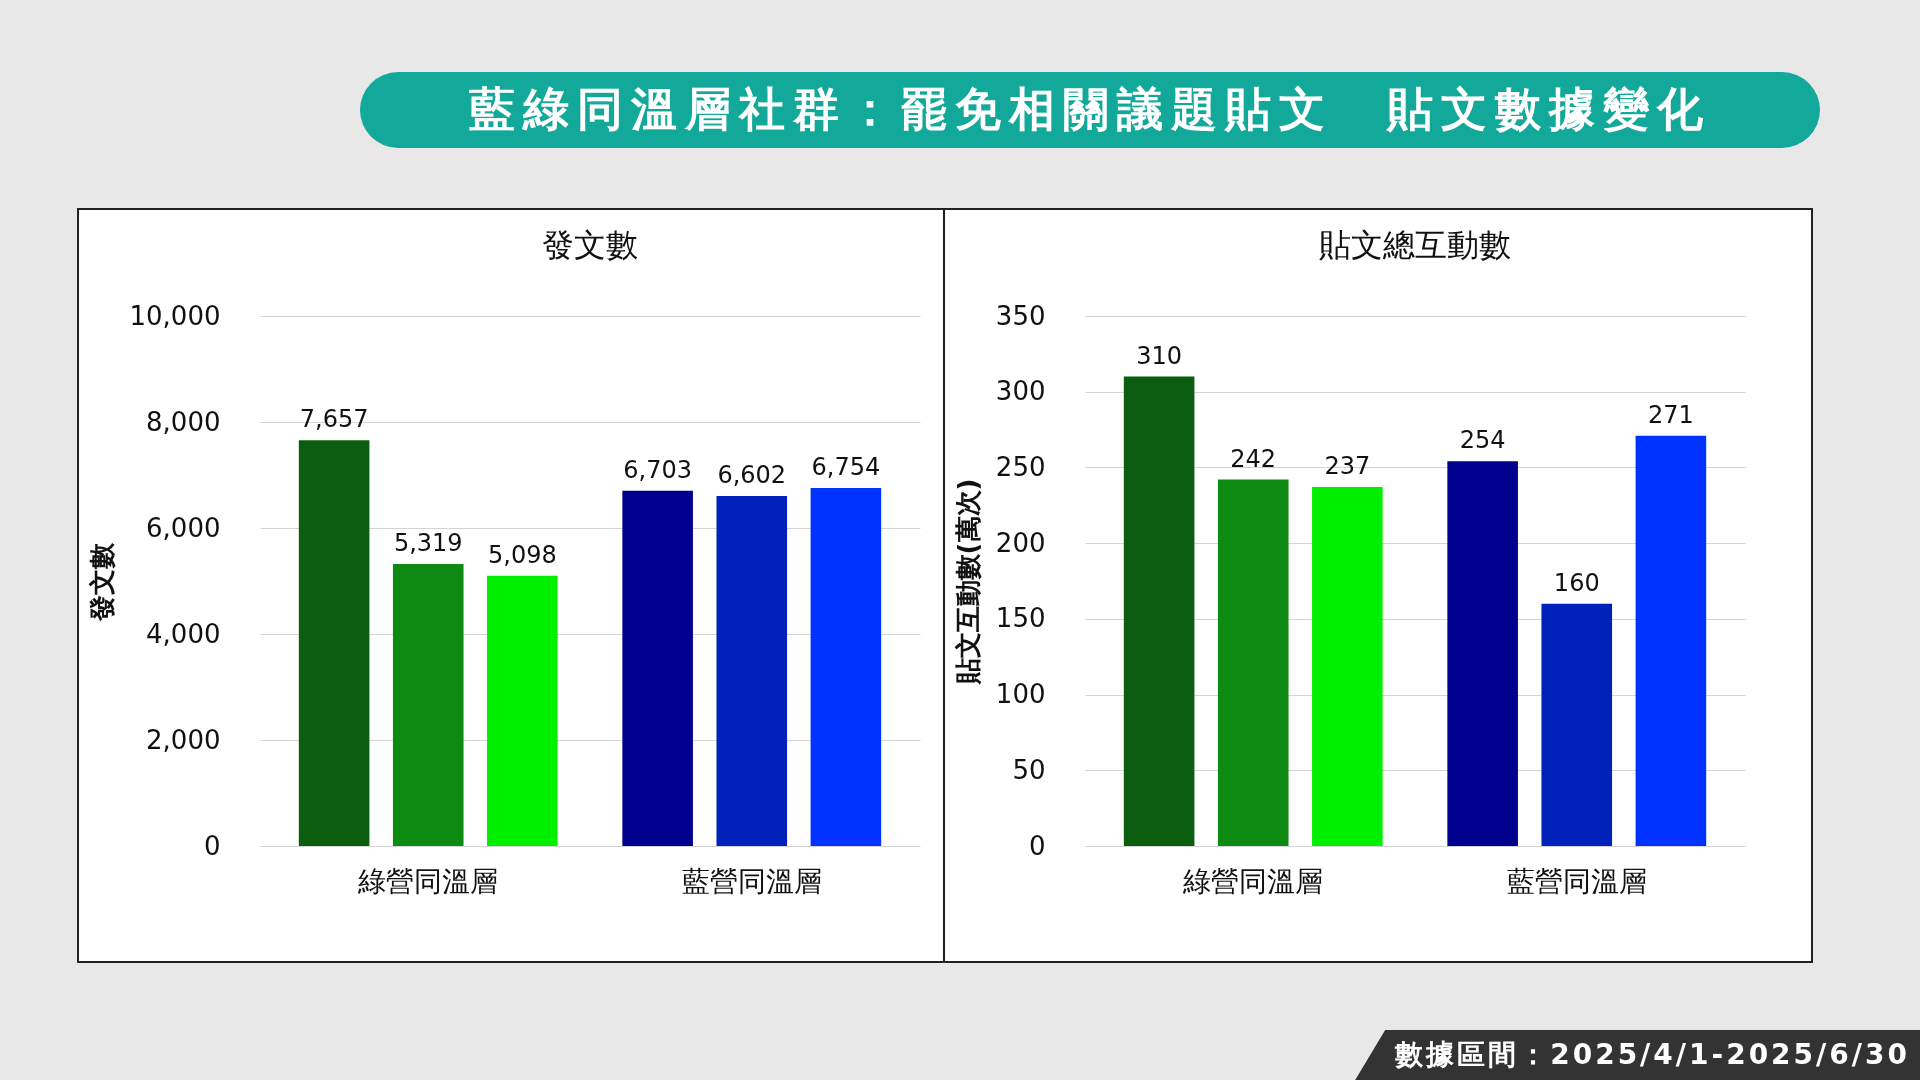 Image resolution: width=1920 pixels, height=1080 pixels. Describe the element at coordinates (1020, 694) in the screenshot. I see `y-tick-label: 100` at that location.